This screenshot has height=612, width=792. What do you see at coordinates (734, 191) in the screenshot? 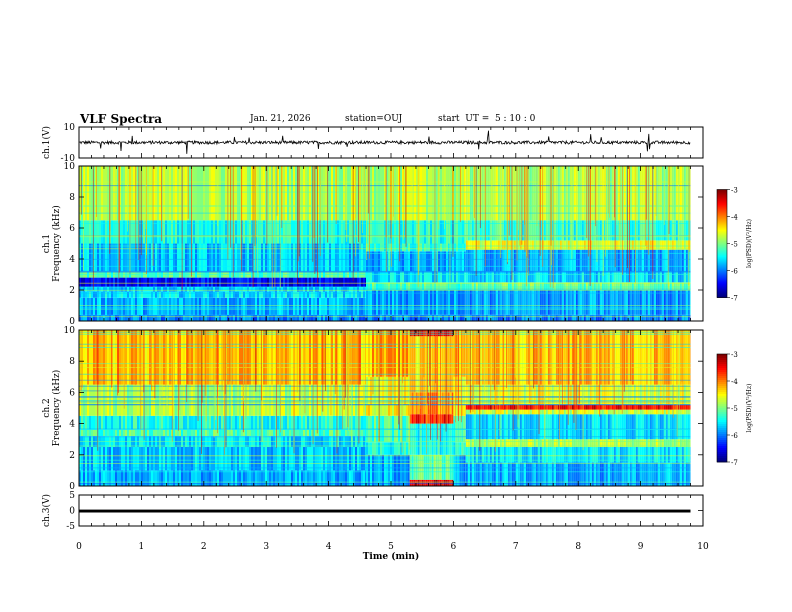
I see `ch1-spec-colorbar-tick-label: -3` at bounding box center [734, 191].